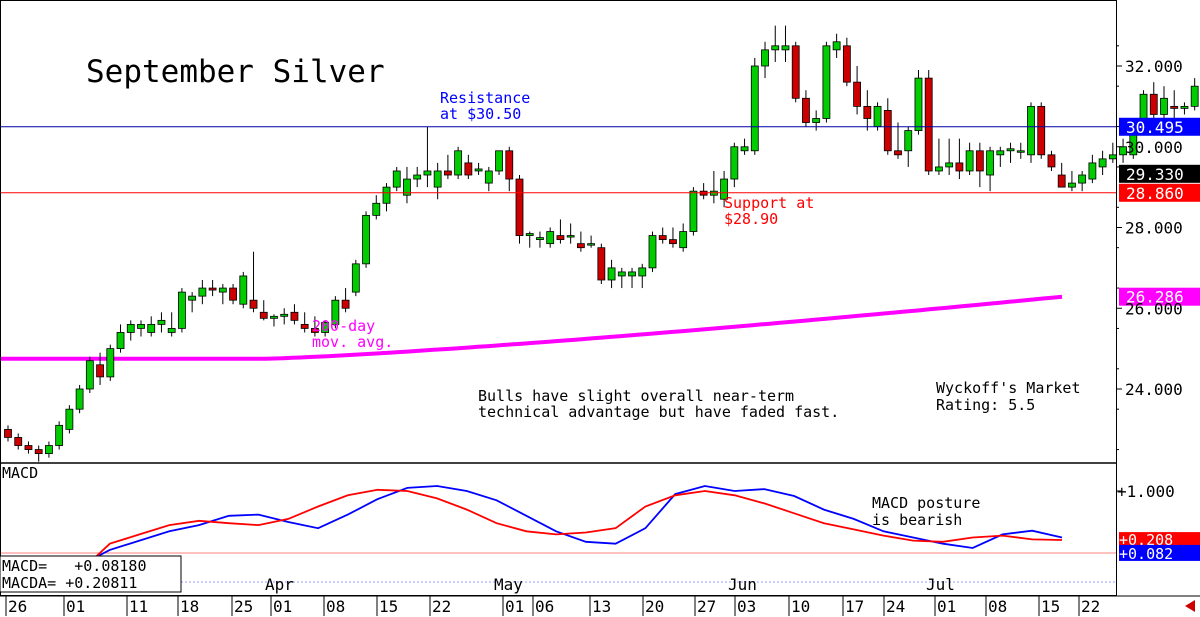 Image resolution: width=1200 pixels, height=617 pixels. Describe the element at coordinates (1008, 388) in the screenshot. I see `rating-line1: Wyckoff's Market` at that location.